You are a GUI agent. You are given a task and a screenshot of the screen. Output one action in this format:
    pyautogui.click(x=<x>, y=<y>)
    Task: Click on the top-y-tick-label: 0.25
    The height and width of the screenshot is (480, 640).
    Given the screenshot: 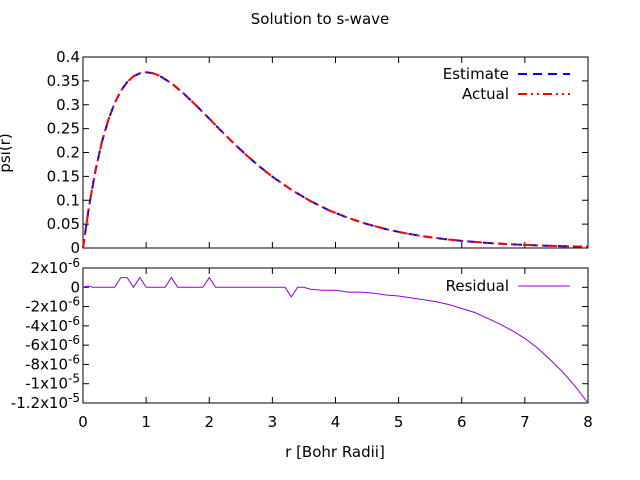 What is the action you would take?
    pyautogui.click(x=63, y=129)
    